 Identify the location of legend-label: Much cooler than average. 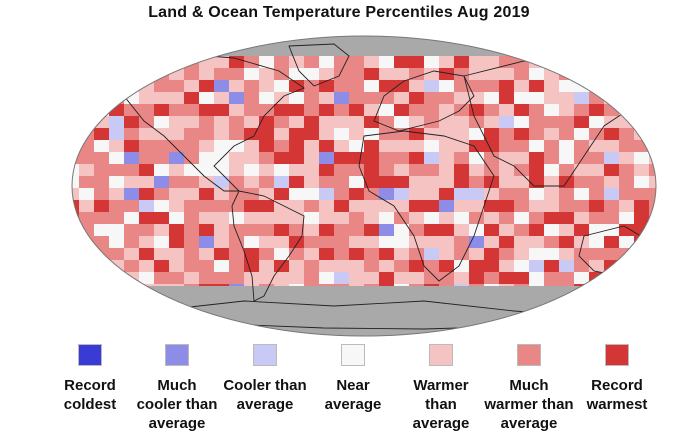
(177, 404).